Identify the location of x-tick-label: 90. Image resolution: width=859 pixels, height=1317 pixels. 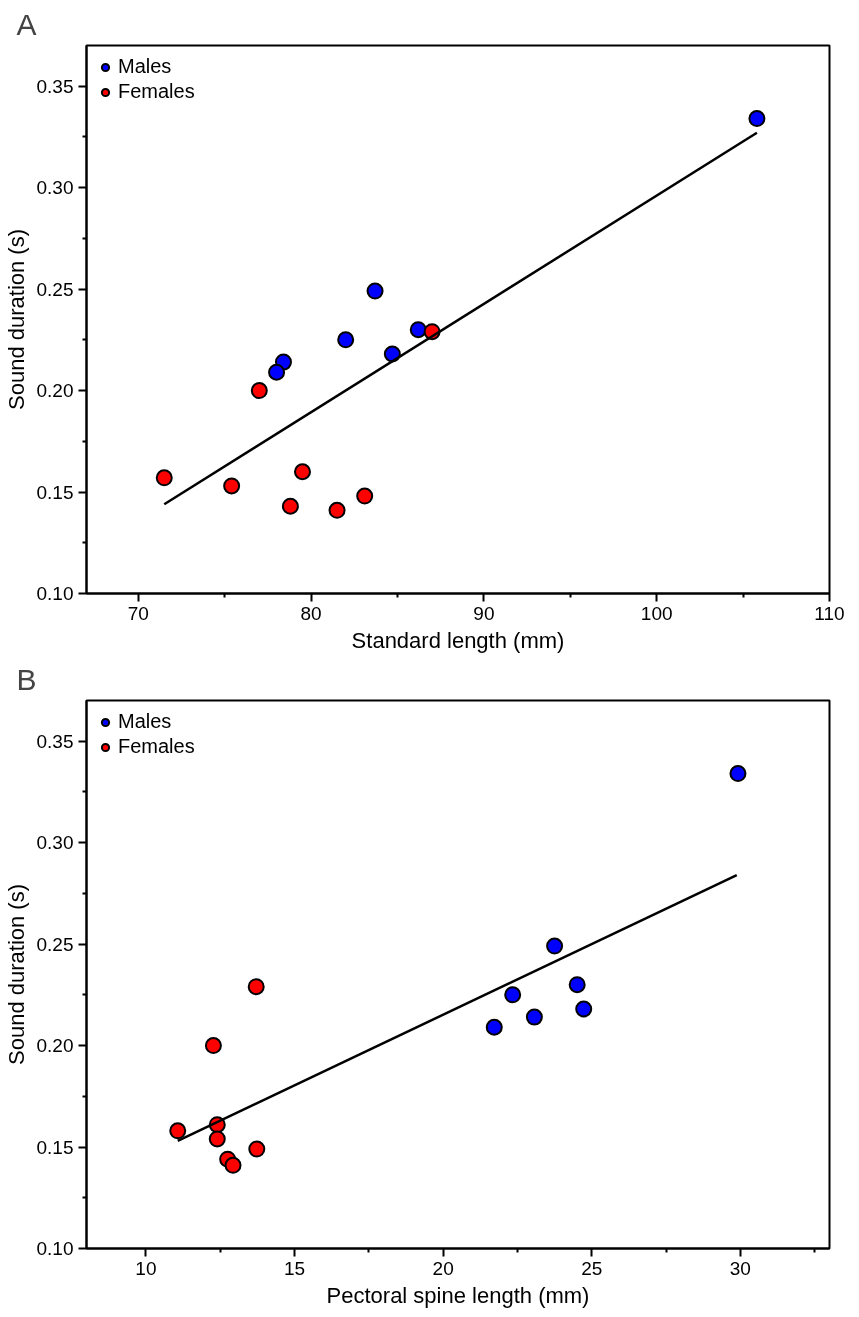
(484, 613).